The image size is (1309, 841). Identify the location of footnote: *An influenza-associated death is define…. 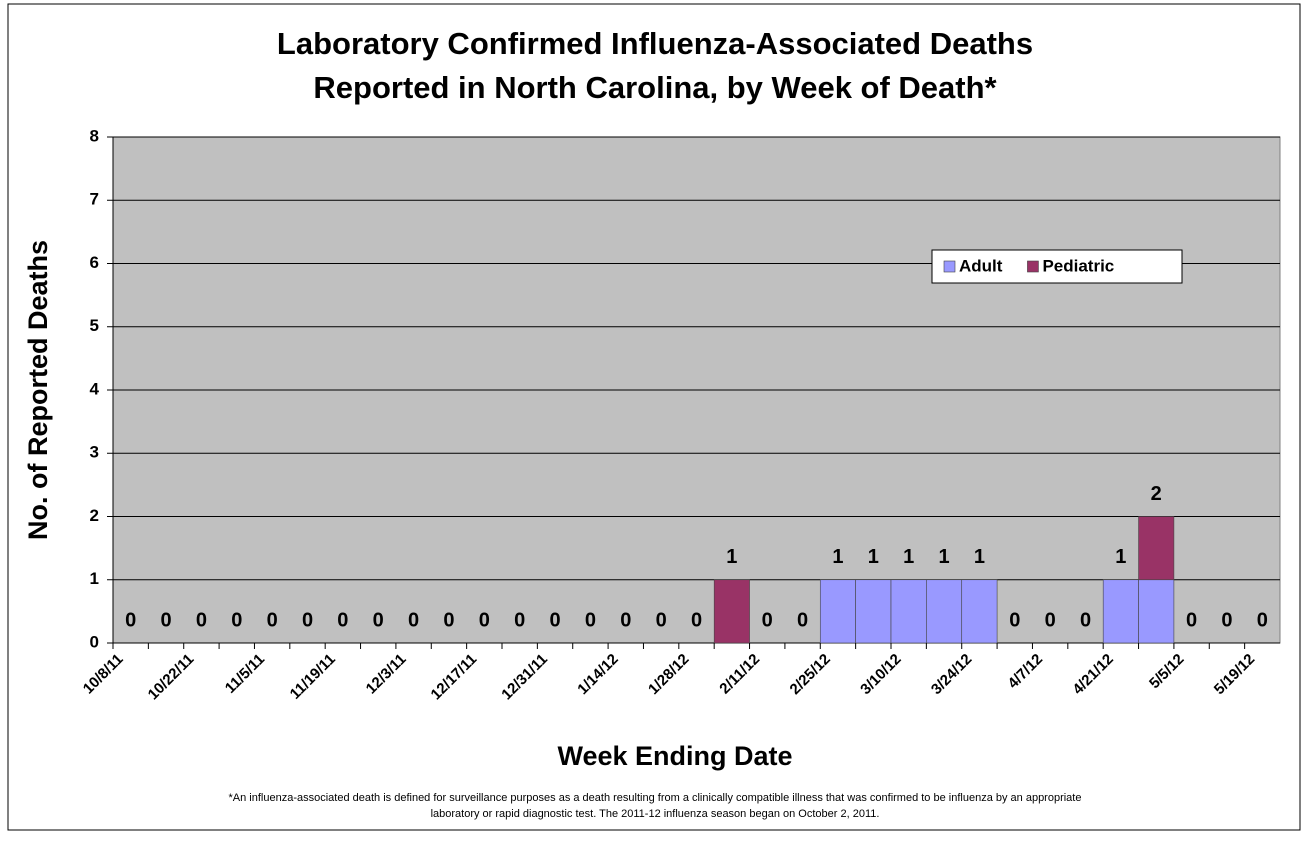
(655, 798).